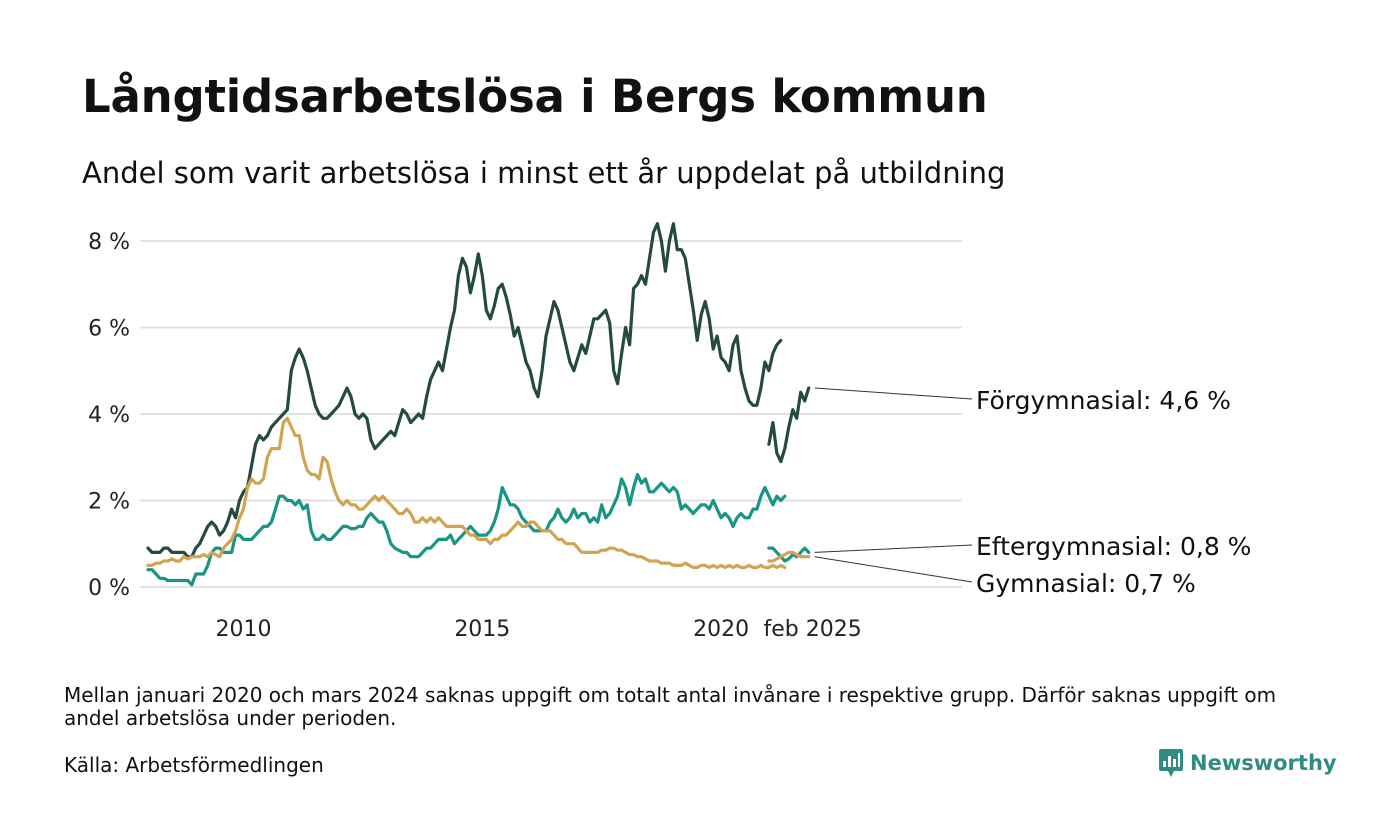 This screenshot has width=1400, height=840. Describe the element at coordinates (194, 765) in the screenshot. I see `source-note: Källa: Arbetsförmedlingen` at that location.